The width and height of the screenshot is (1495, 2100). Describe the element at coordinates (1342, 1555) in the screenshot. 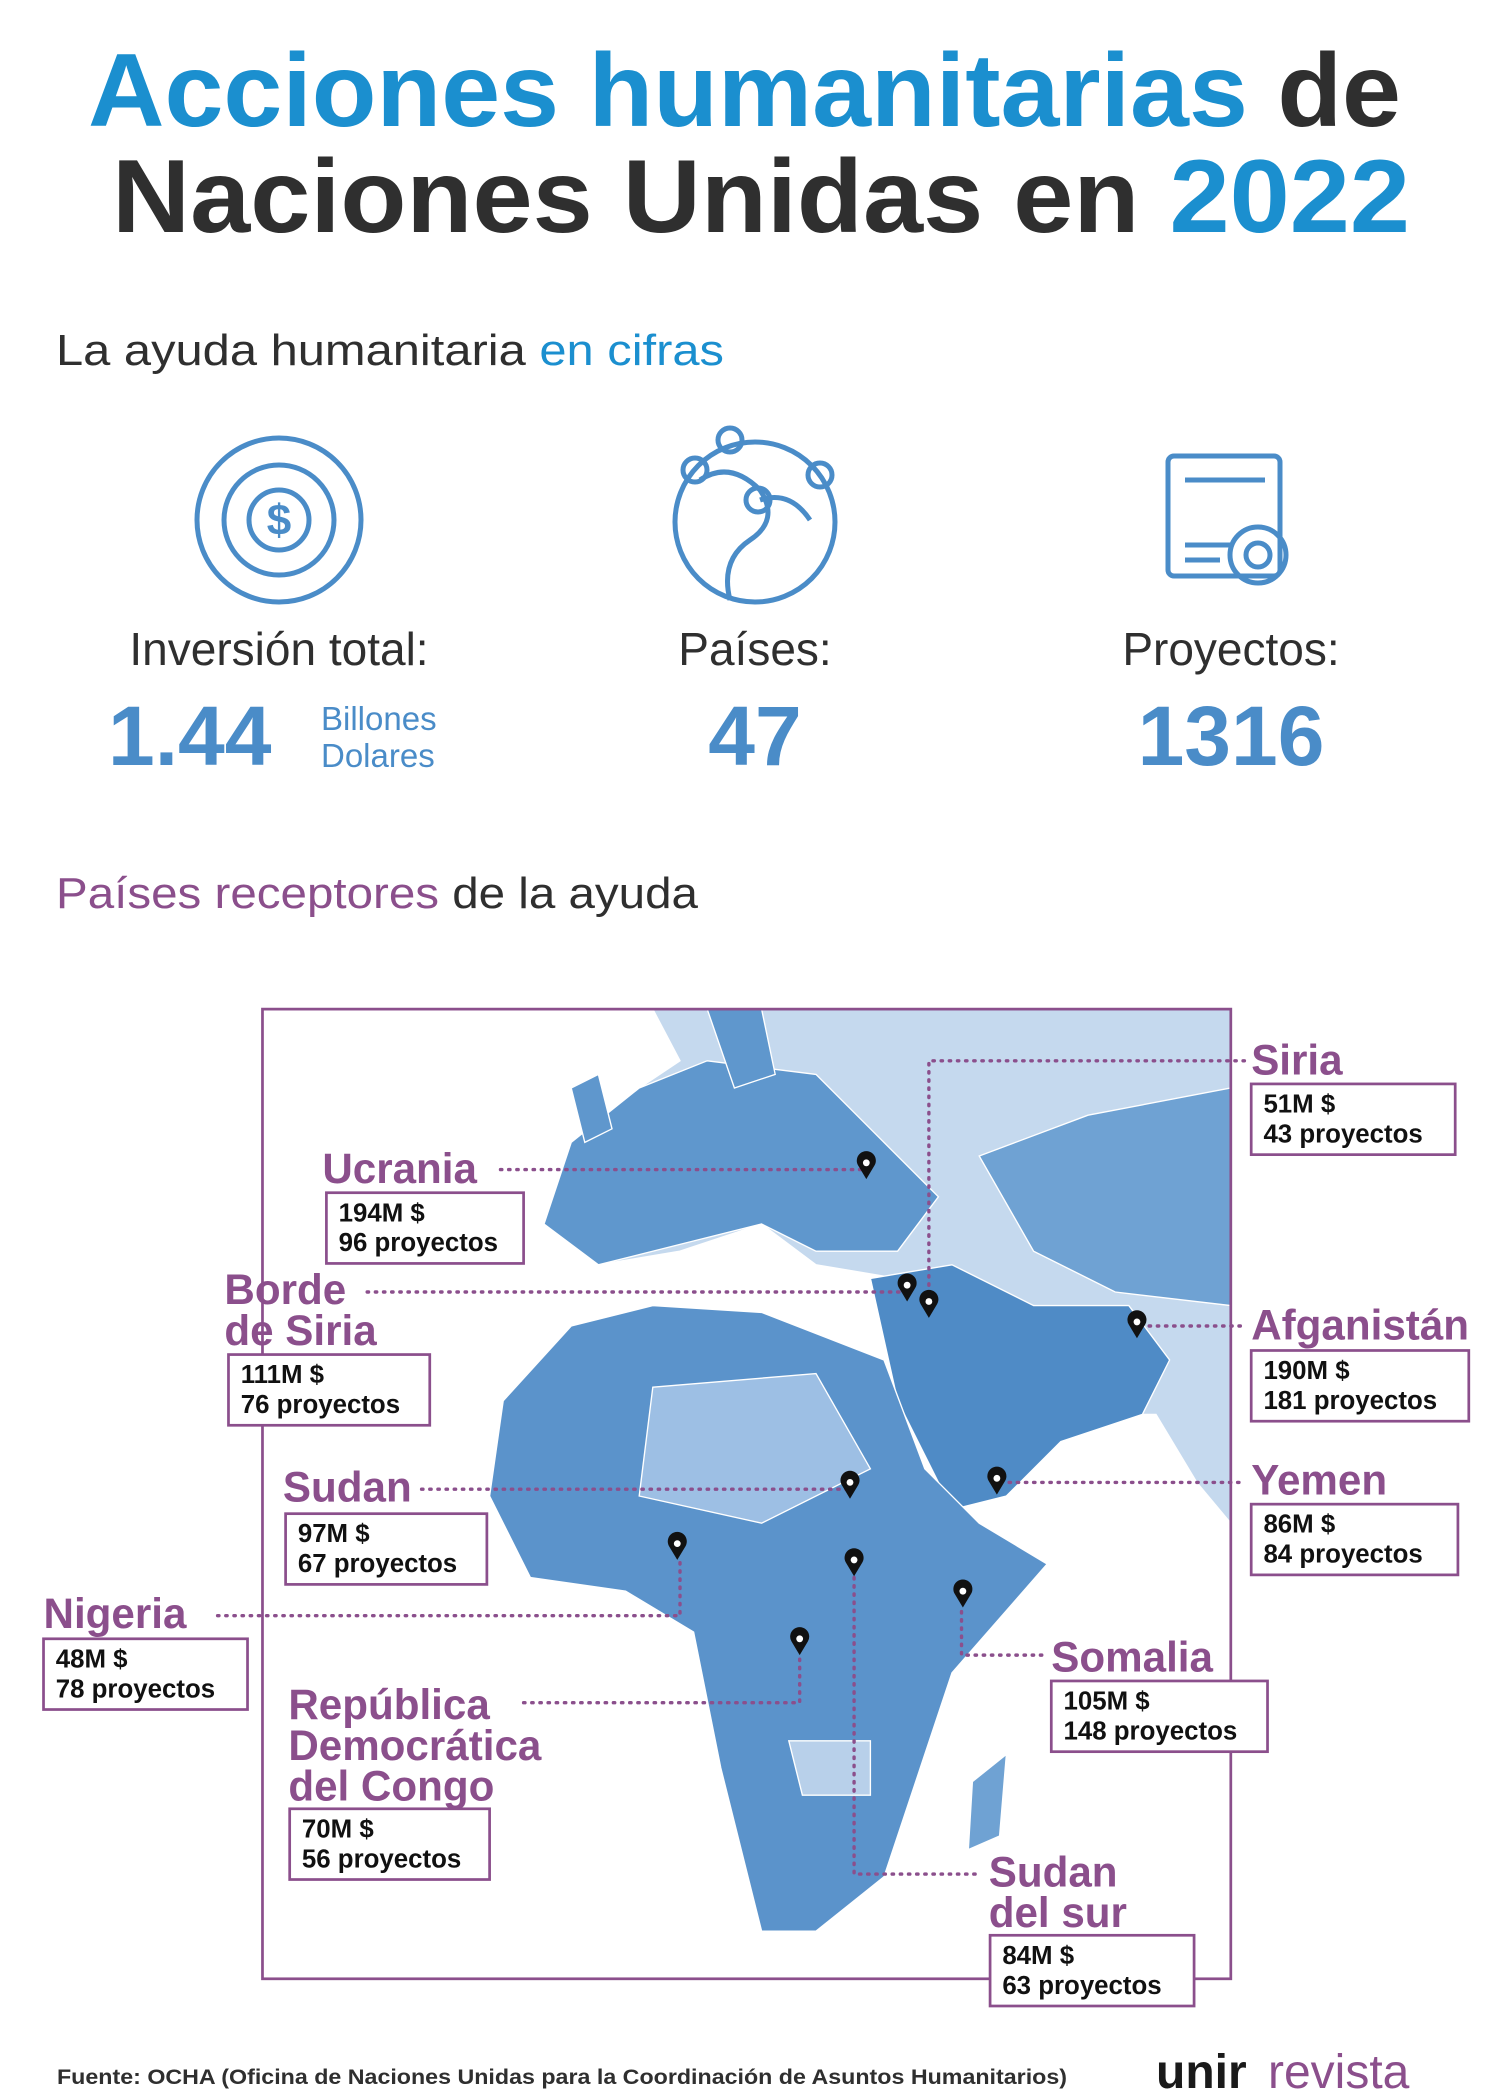

I see `country-projects: 84 proyectos` at that location.